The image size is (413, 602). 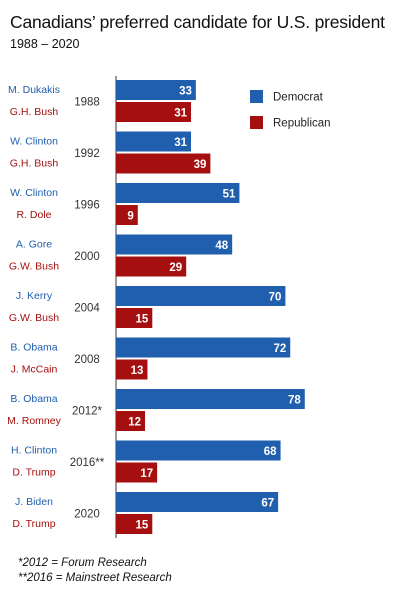 What do you see at coordinates (229, 195) in the screenshot?
I see `data-label-democrat: 51` at bounding box center [229, 195].